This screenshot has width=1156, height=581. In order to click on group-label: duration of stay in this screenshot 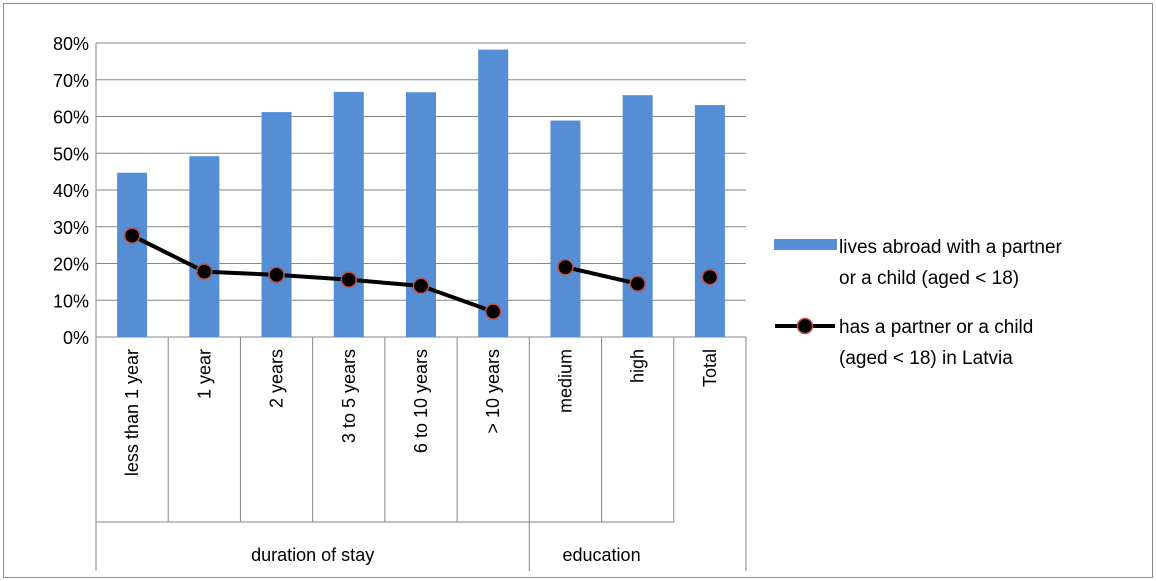, I will do `click(312, 555)`.